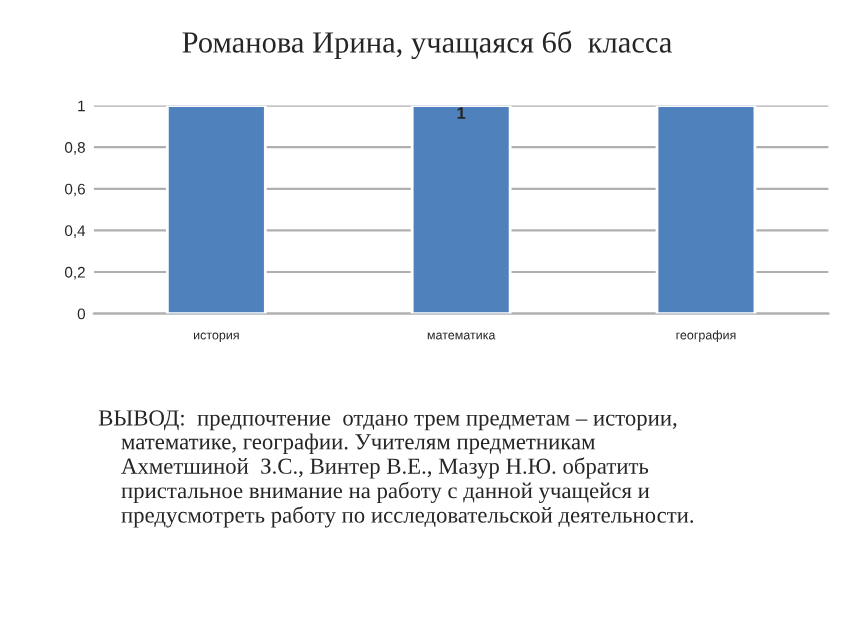 The image size is (854, 640). I want to click on data-label: 1, so click(461, 113).